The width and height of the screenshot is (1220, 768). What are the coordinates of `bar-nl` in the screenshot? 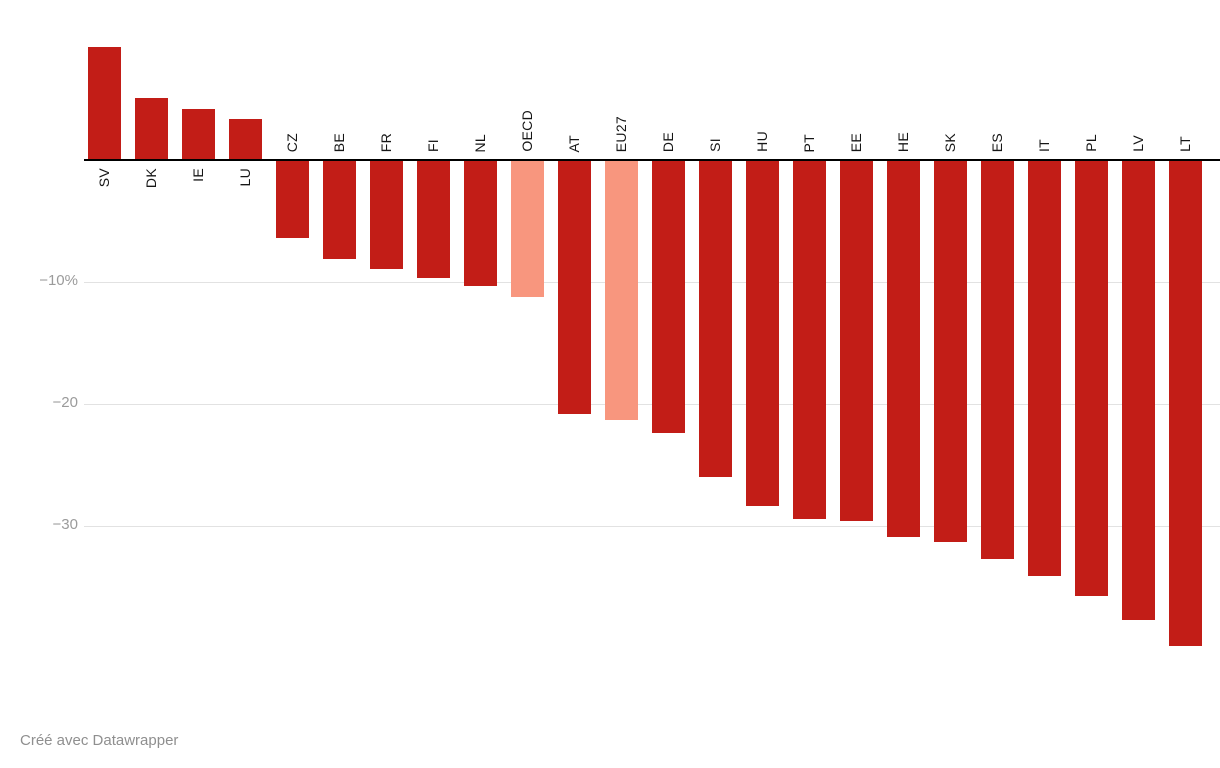 It's located at (480, 223).